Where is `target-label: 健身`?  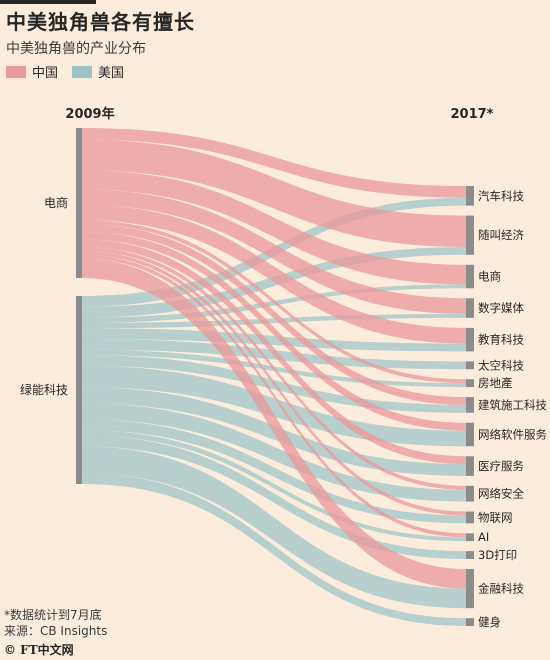
target-label: 健身 is located at coordinates (489, 622).